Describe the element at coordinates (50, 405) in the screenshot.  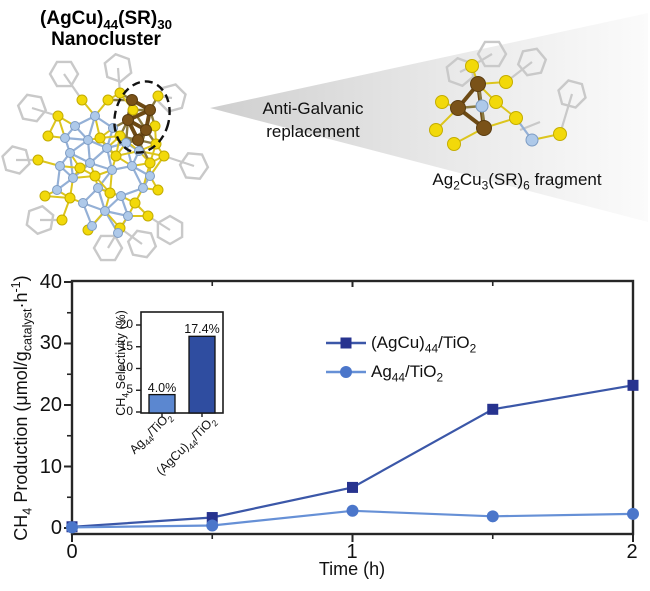
I see `y-tick-label: 20` at that location.